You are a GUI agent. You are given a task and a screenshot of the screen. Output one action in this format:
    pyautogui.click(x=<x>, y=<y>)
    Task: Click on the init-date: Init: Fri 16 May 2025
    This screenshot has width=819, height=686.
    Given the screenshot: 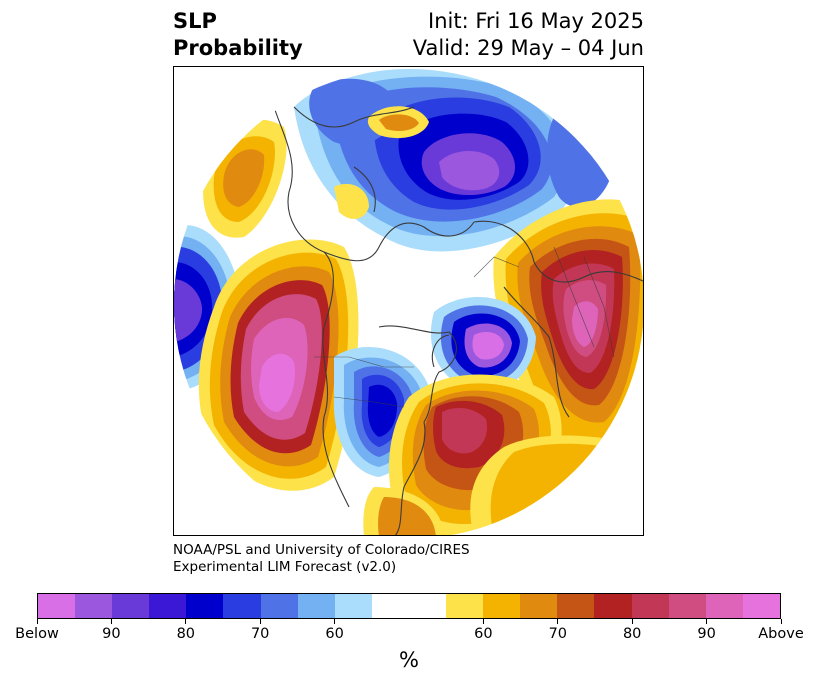 What is the action you would take?
    pyautogui.click(x=536, y=21)
    